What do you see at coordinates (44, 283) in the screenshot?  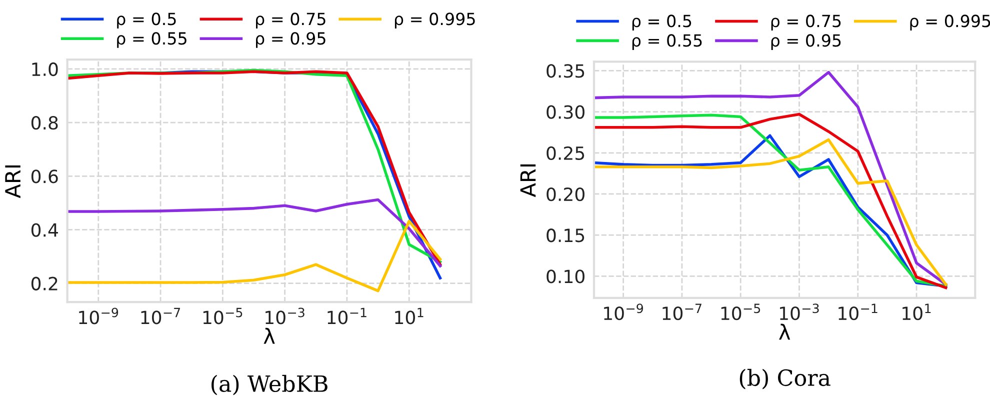 I see `y-tick-label: 0.2` at bounding box center [44, 283].